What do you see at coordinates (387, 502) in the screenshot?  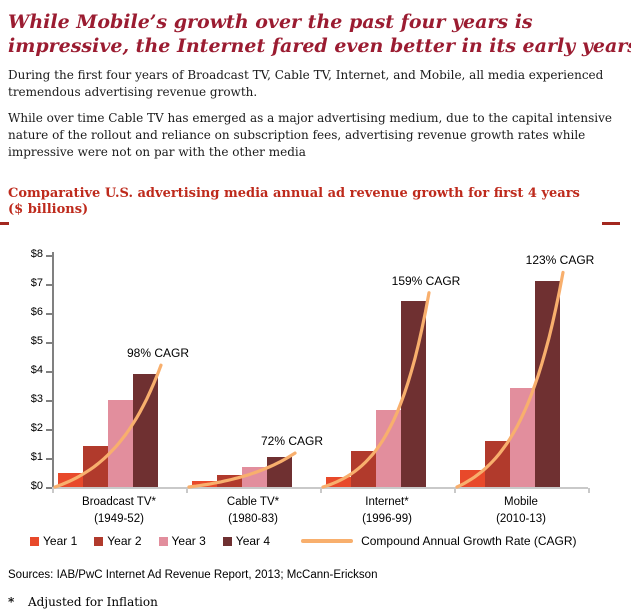 I see `category-name: Internet*` at bounding box center [387, 502].